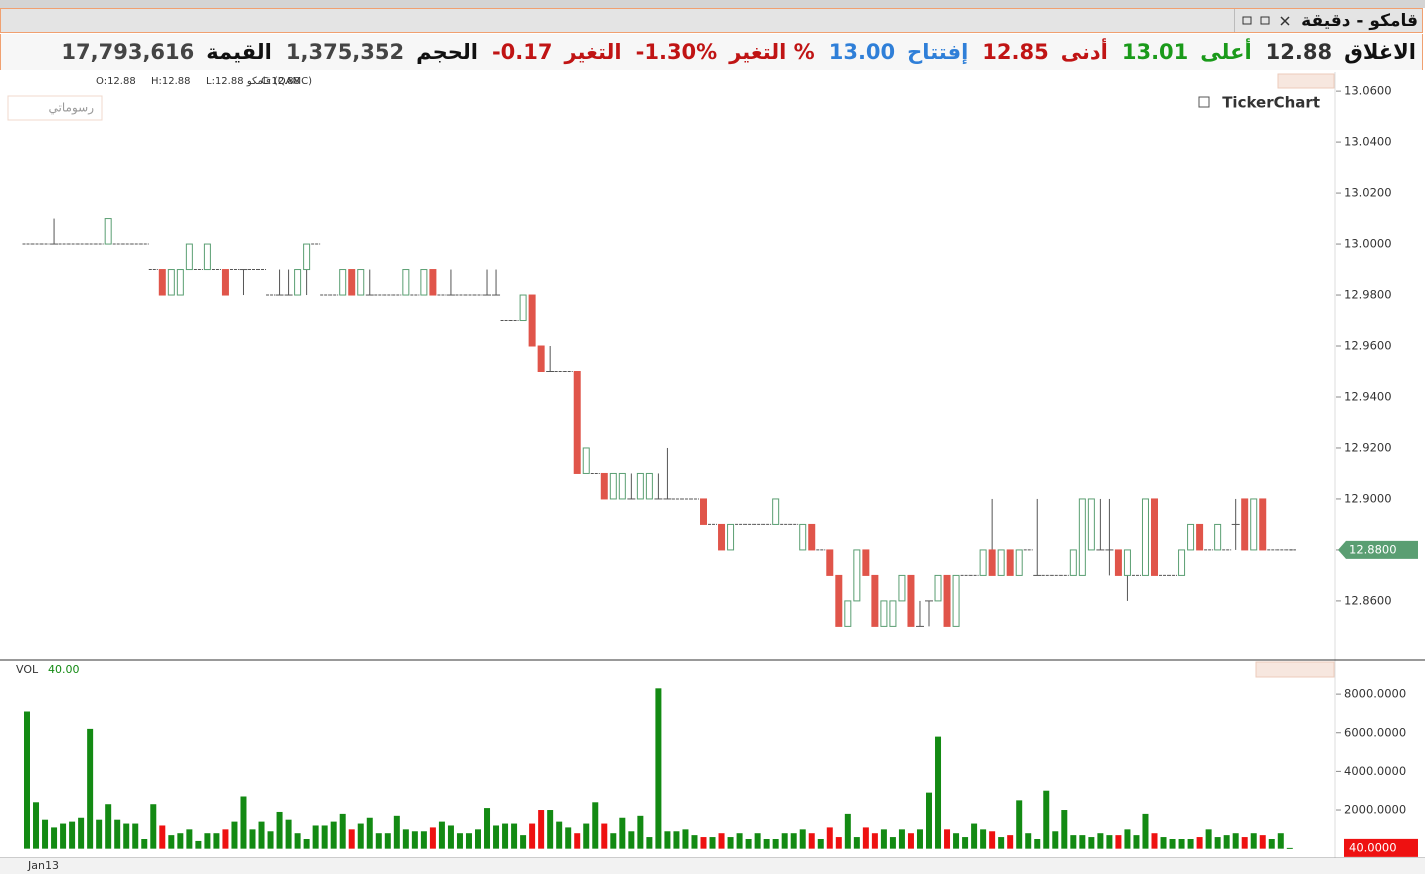 The image size is (1425, 874). I want to click on quote-item: الاغلاق 12.88, so click(1341, 52).